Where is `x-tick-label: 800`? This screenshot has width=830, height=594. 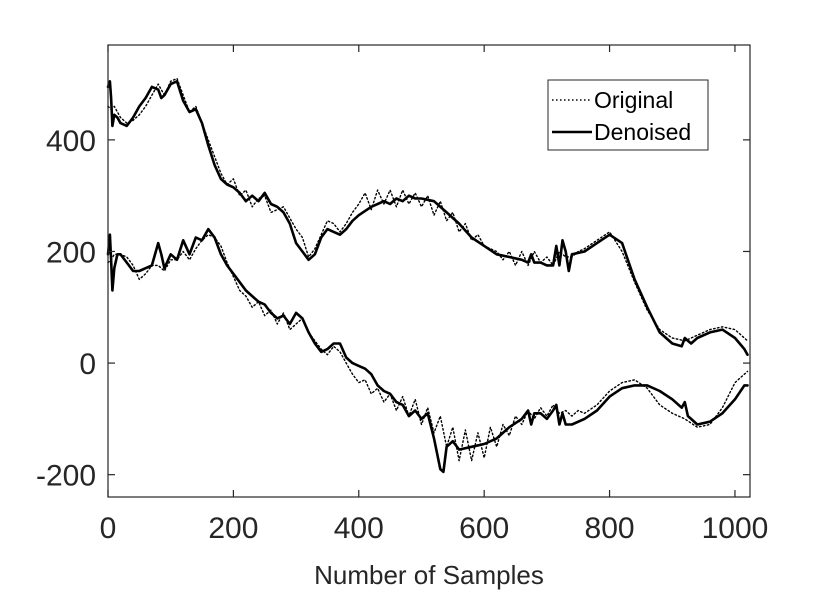 x-tick-label: 800 is located at coordinates (610, 528).